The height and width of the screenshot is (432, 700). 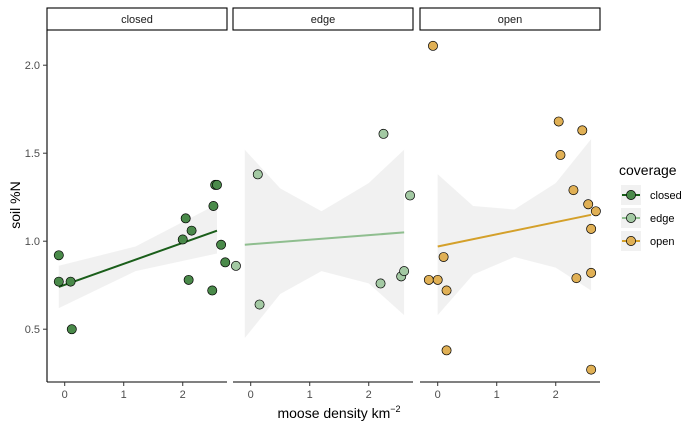 I want to click on y-tick-label: 1.5, so click(x=32, y=154).